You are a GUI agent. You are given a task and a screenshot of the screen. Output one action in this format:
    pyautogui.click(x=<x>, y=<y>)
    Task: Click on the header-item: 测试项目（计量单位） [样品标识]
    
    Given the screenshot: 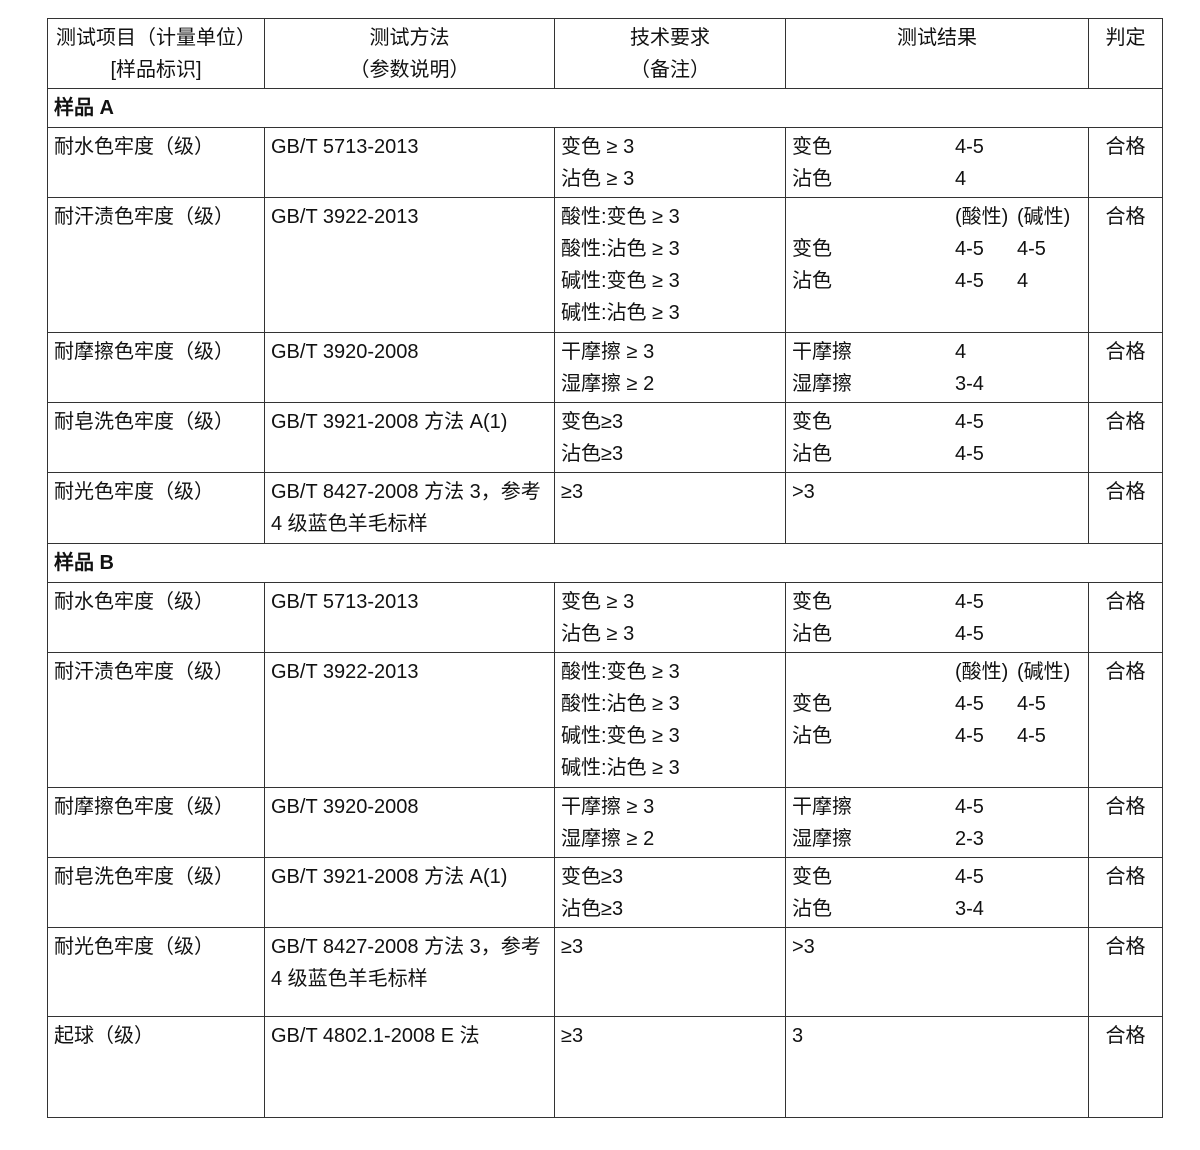 What is the action you would take?
    pyautogui.click(x=156, y=53)
    